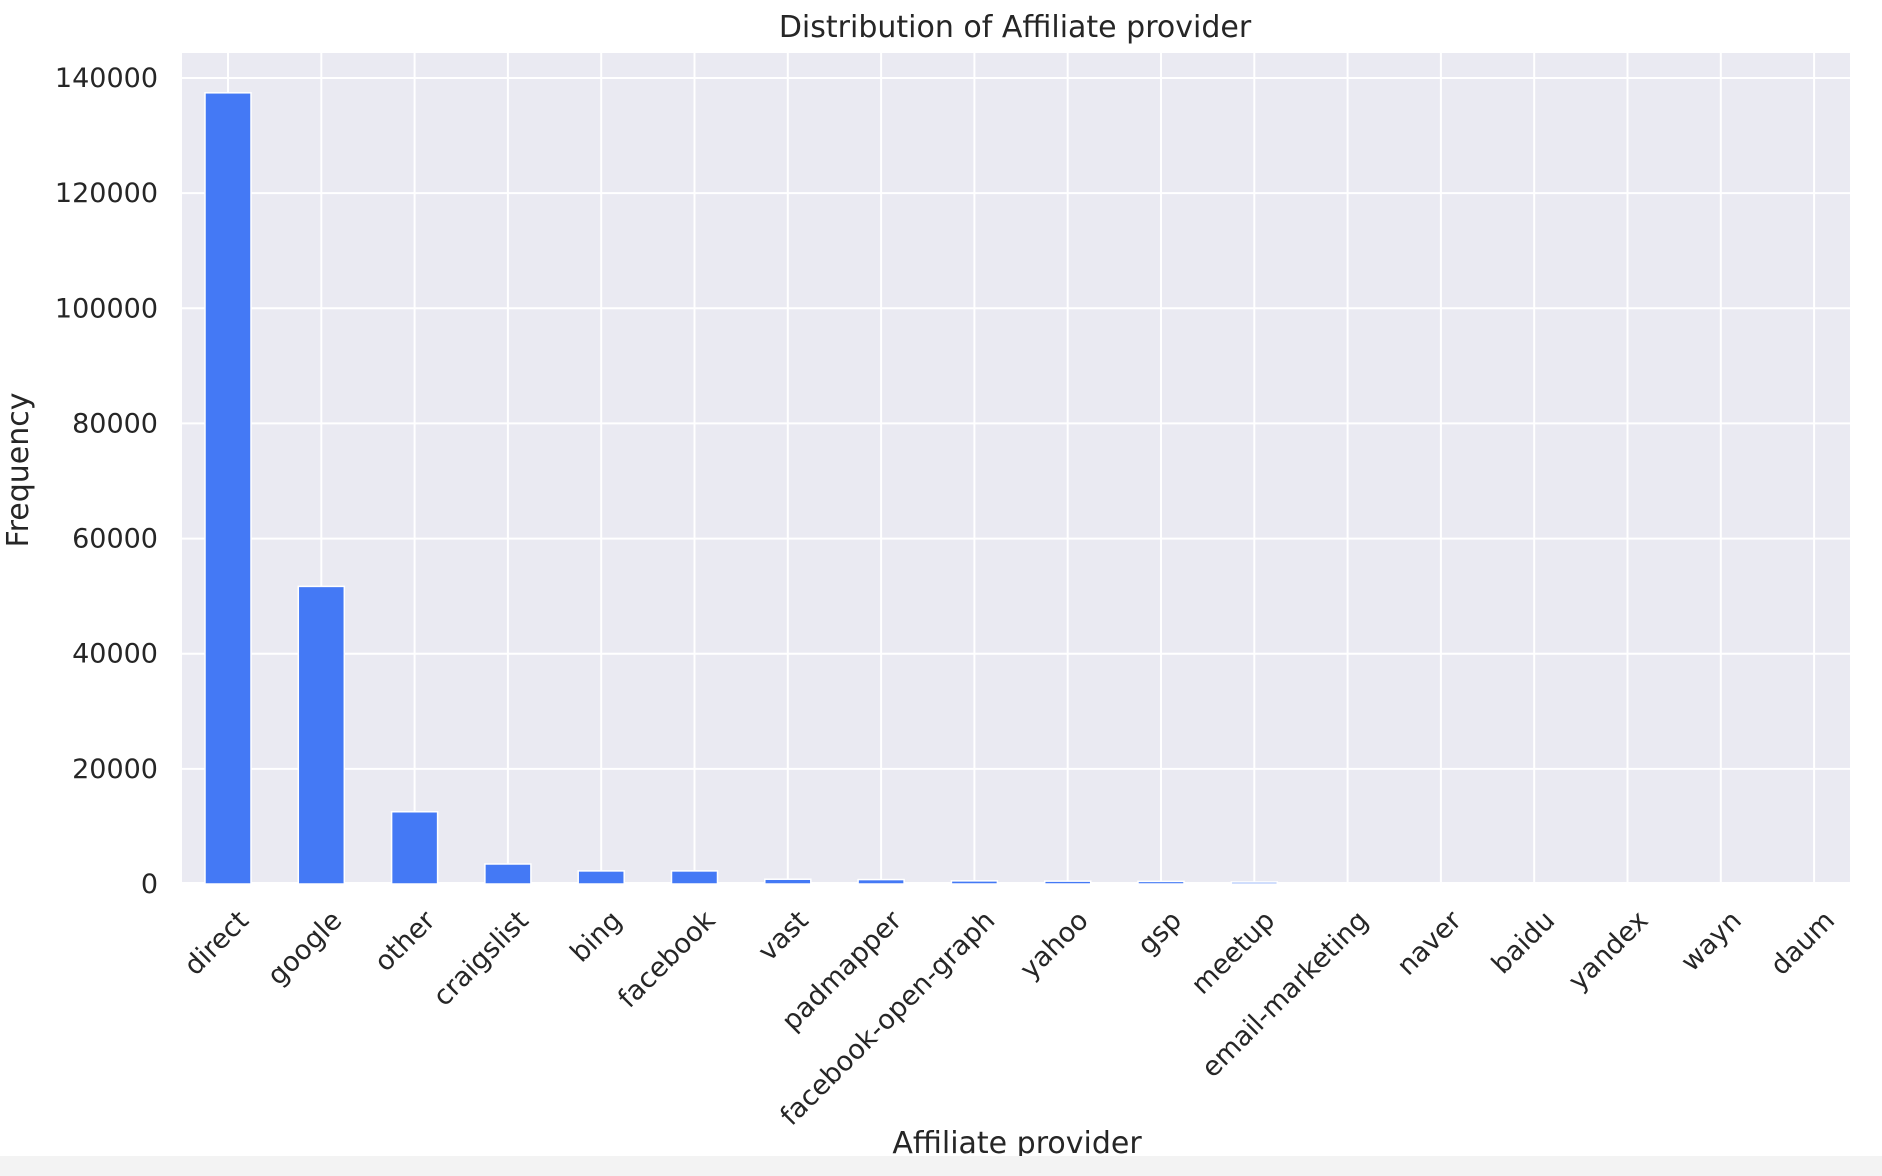 This screenshot has width=1882, height=1176. Describe the element at coordinates (974, 882) in the screenshot. I see `bar-facebook-open-graph` at that location.